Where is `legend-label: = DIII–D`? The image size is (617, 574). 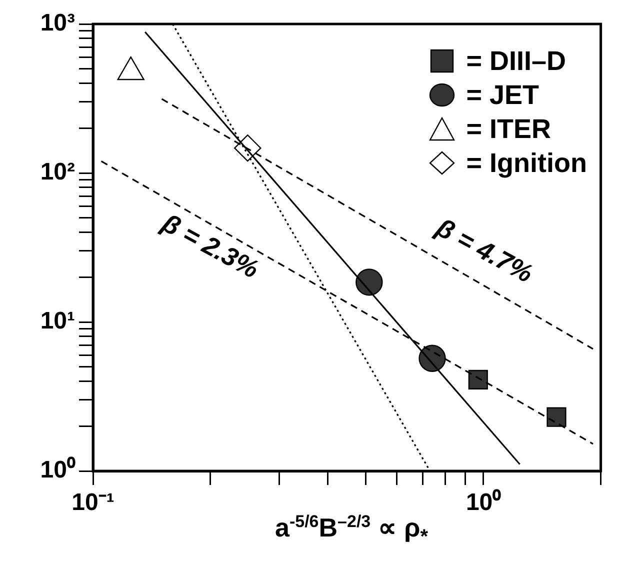
legend-label: = DIII–D is located at coordinates (516, 61).